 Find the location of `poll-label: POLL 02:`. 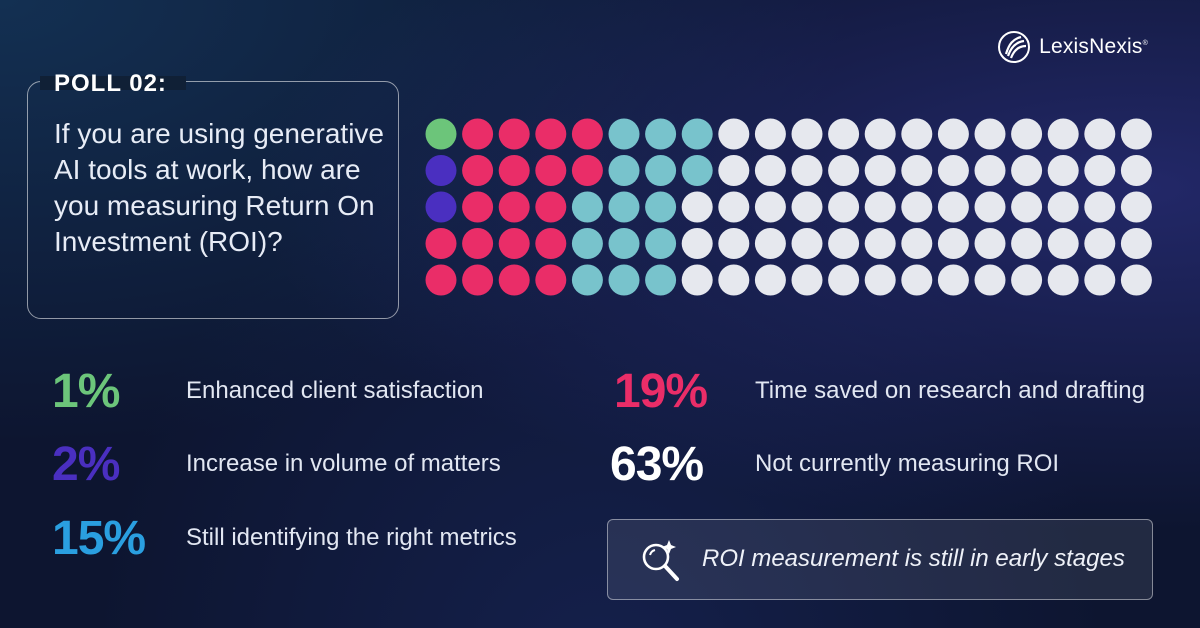

poll-label: POLL 02: is located at coordinates (110, 83).